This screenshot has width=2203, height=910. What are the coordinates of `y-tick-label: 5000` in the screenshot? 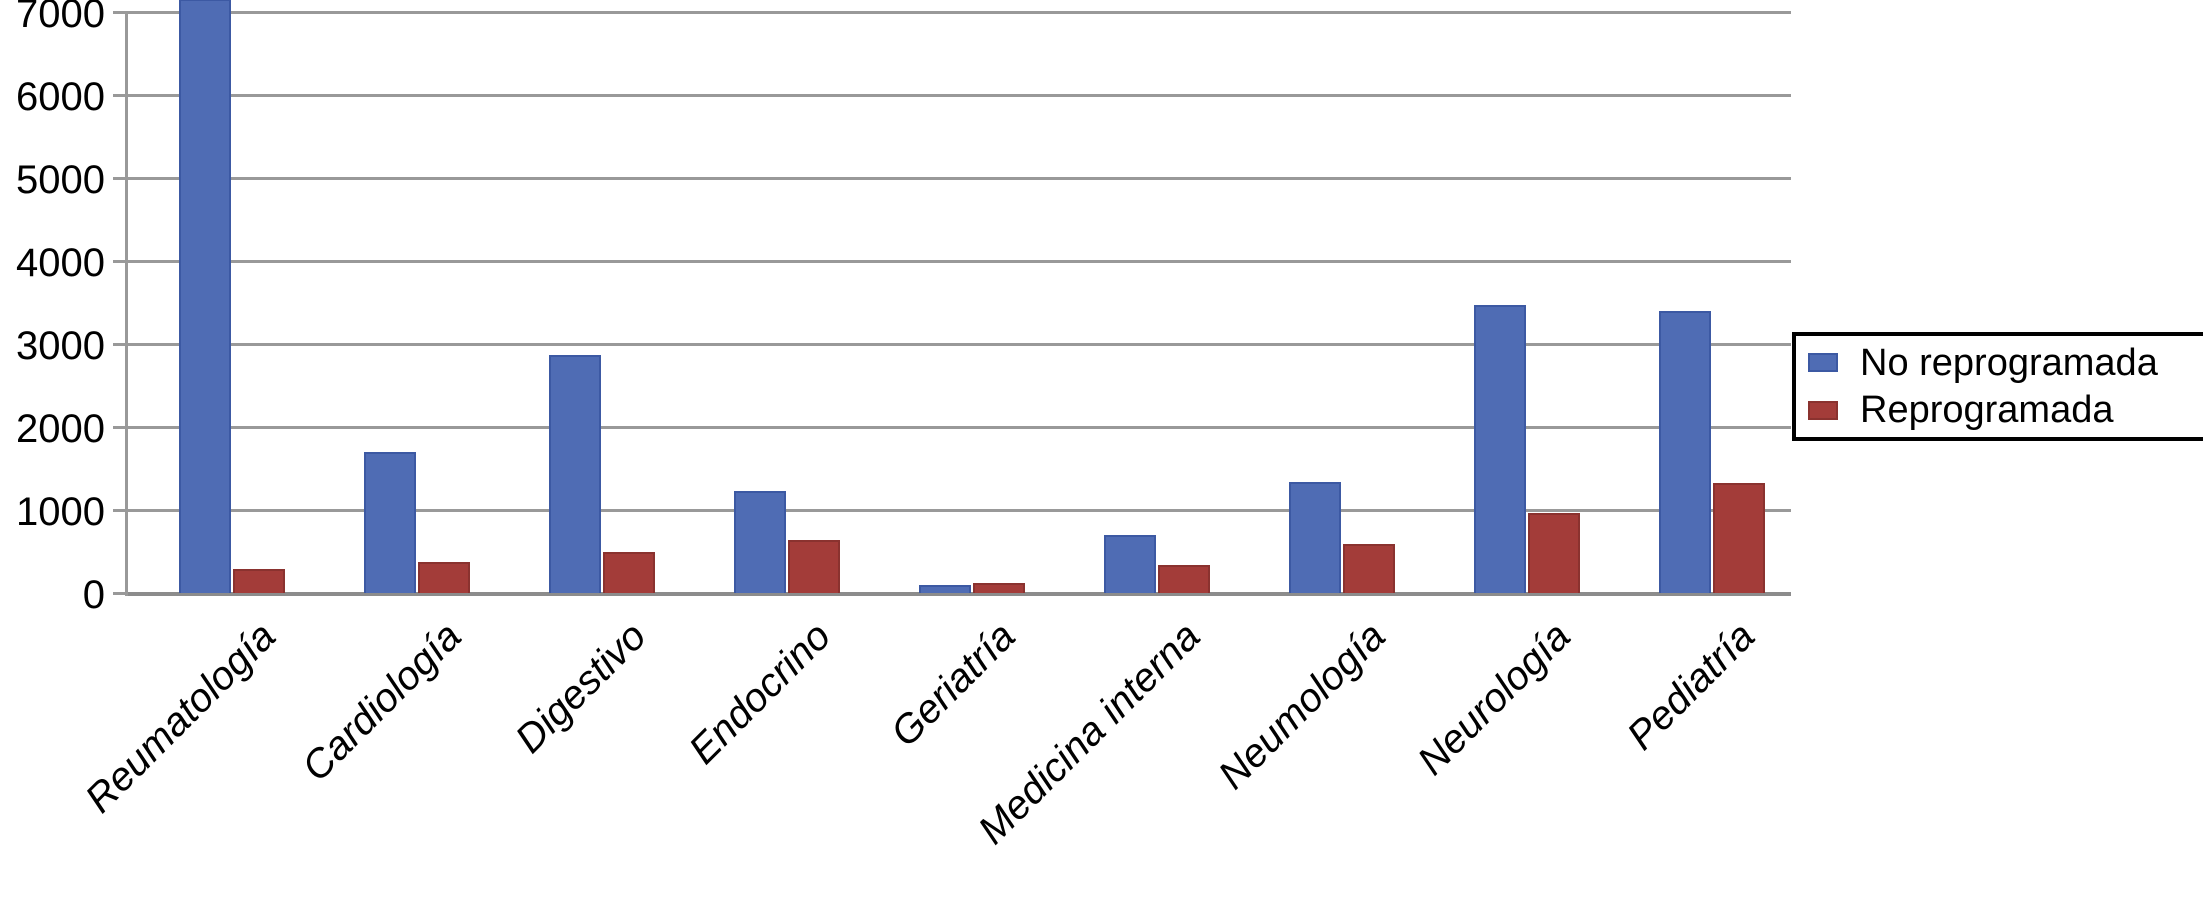 It's located at (60, 180).